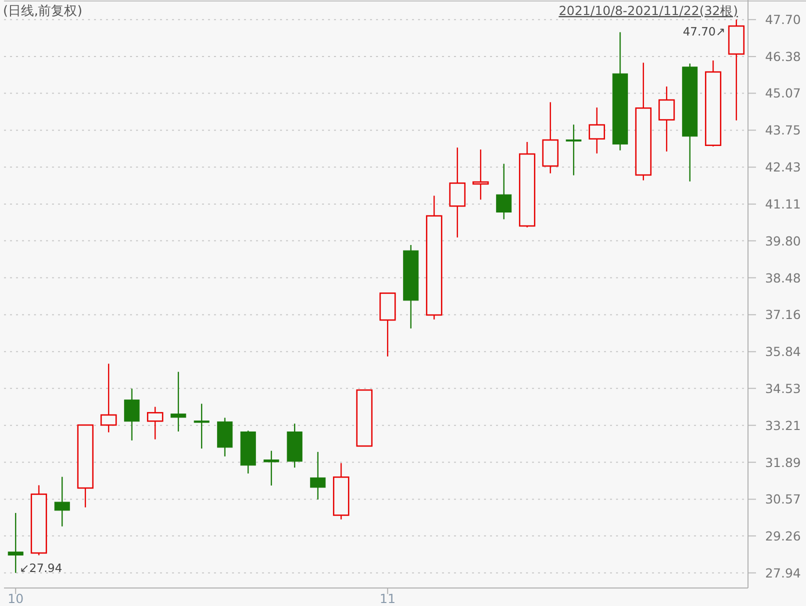  I want to click on y-tick-label: 41.11, so click(783, 204).